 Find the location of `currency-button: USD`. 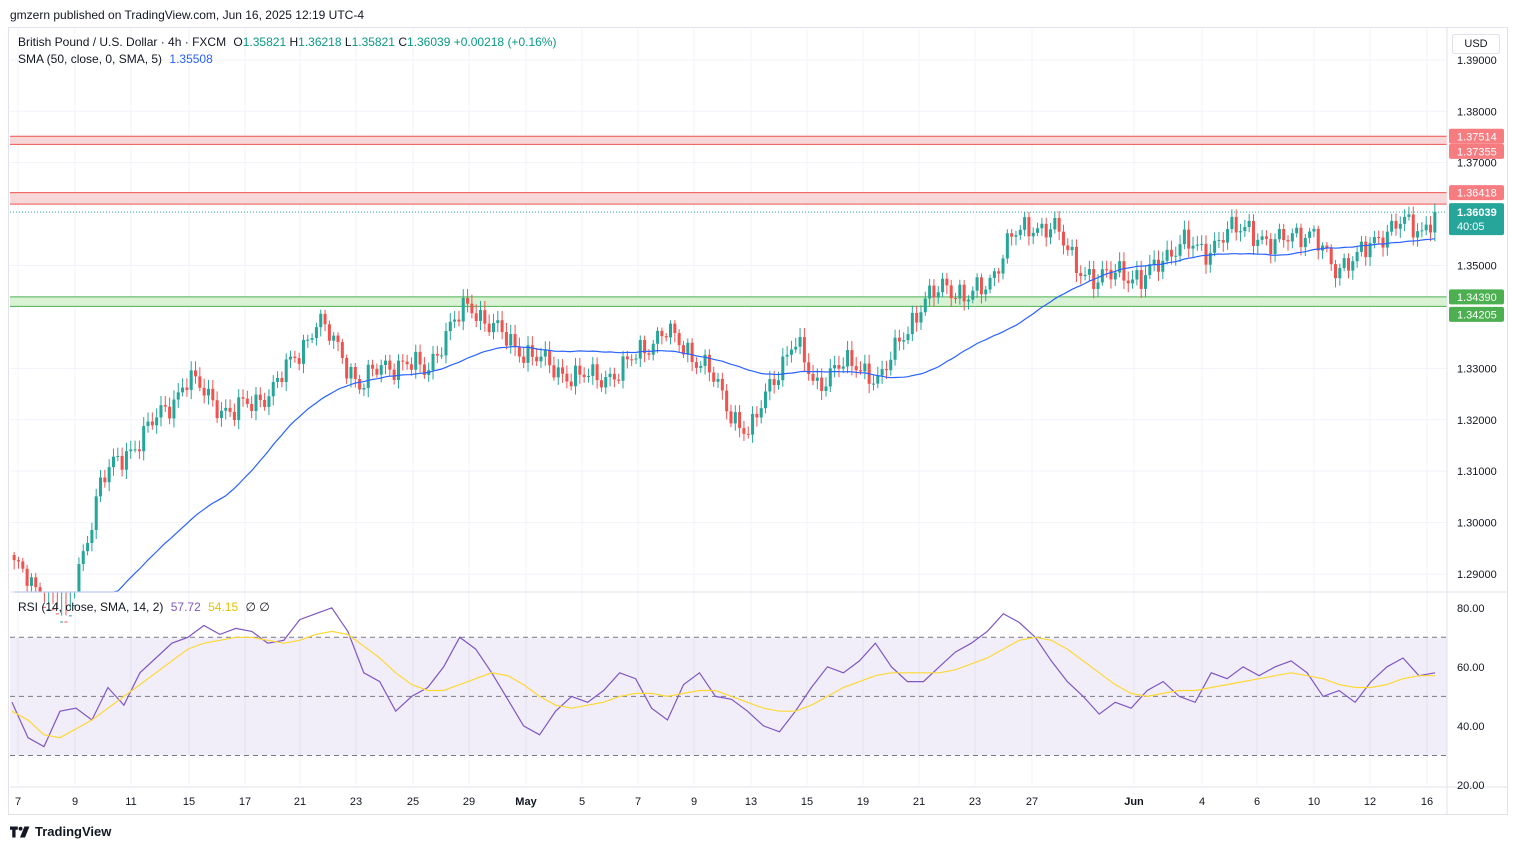

currency-button: USD is located at coordinates (1476, 44).